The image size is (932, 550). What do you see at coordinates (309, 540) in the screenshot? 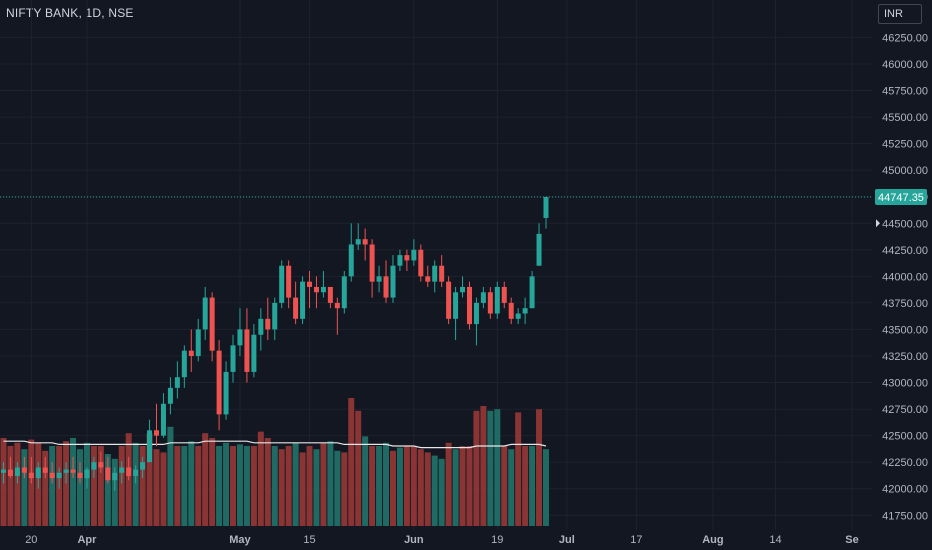
I see `x-tick-label: 15` at bounding box center [309, 540].